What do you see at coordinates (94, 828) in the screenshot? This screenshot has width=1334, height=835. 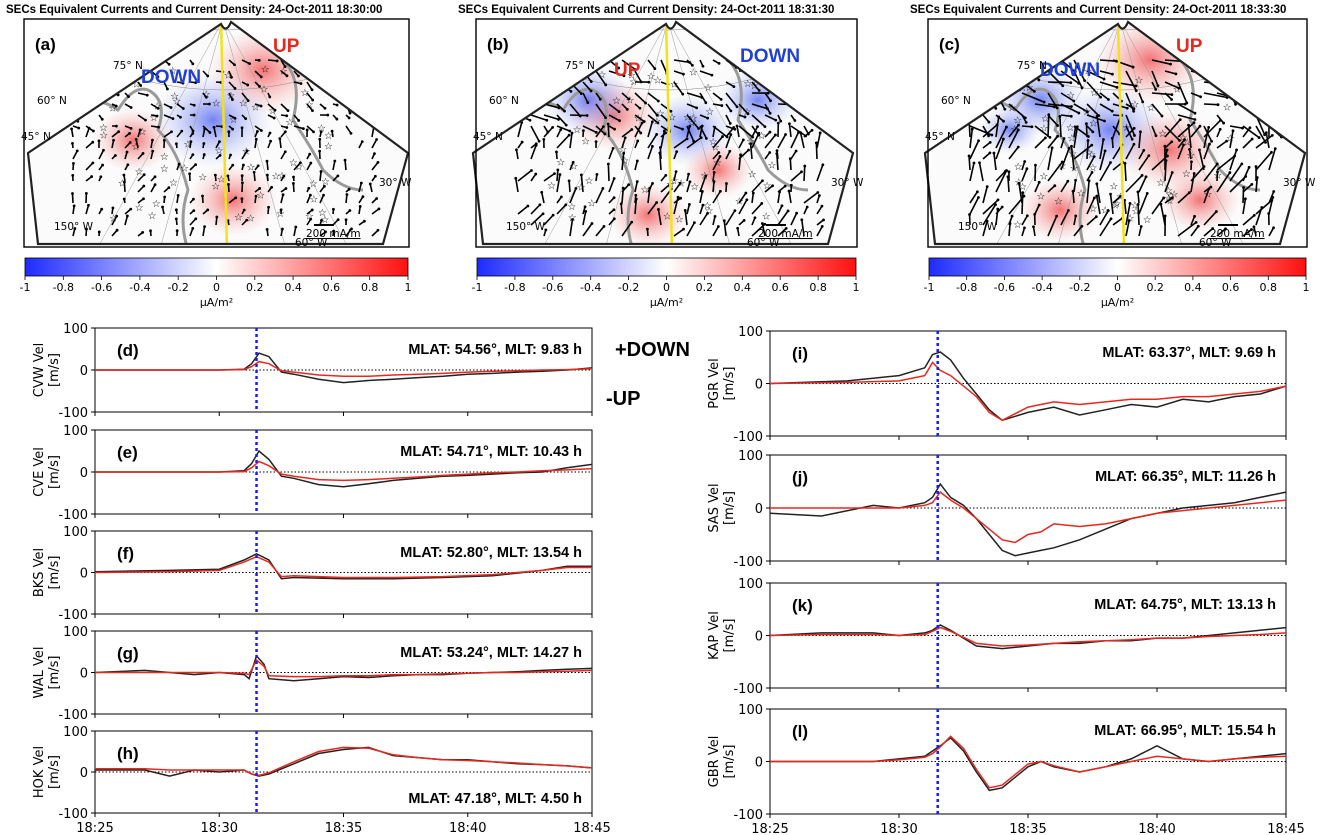 I see `x-tick-label: 18:25` at bounding box center [94, 828].